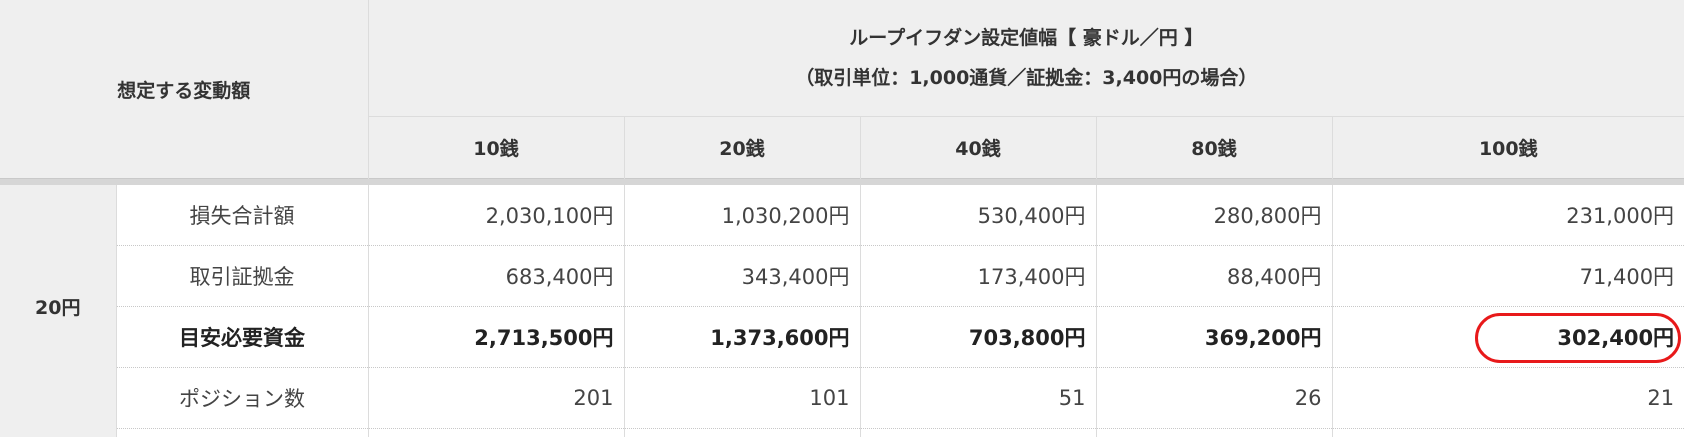  Describe the element at coordinates (496, 147) in the screenshot. I see `column-header-10sen: 10銭` at that location.